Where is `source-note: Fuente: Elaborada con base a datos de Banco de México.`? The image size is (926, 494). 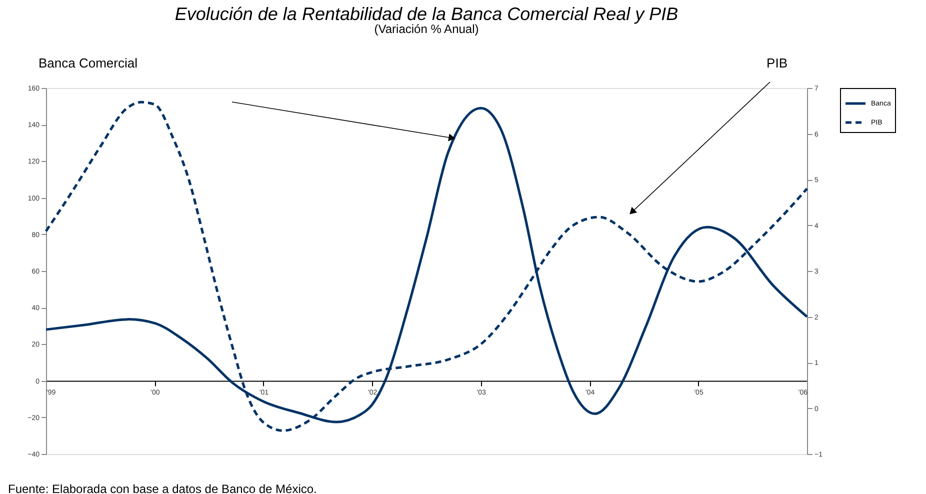
source-note: Fuente: Elaborada con base a datos de Banco de México. is located at coordinates (162, 488).